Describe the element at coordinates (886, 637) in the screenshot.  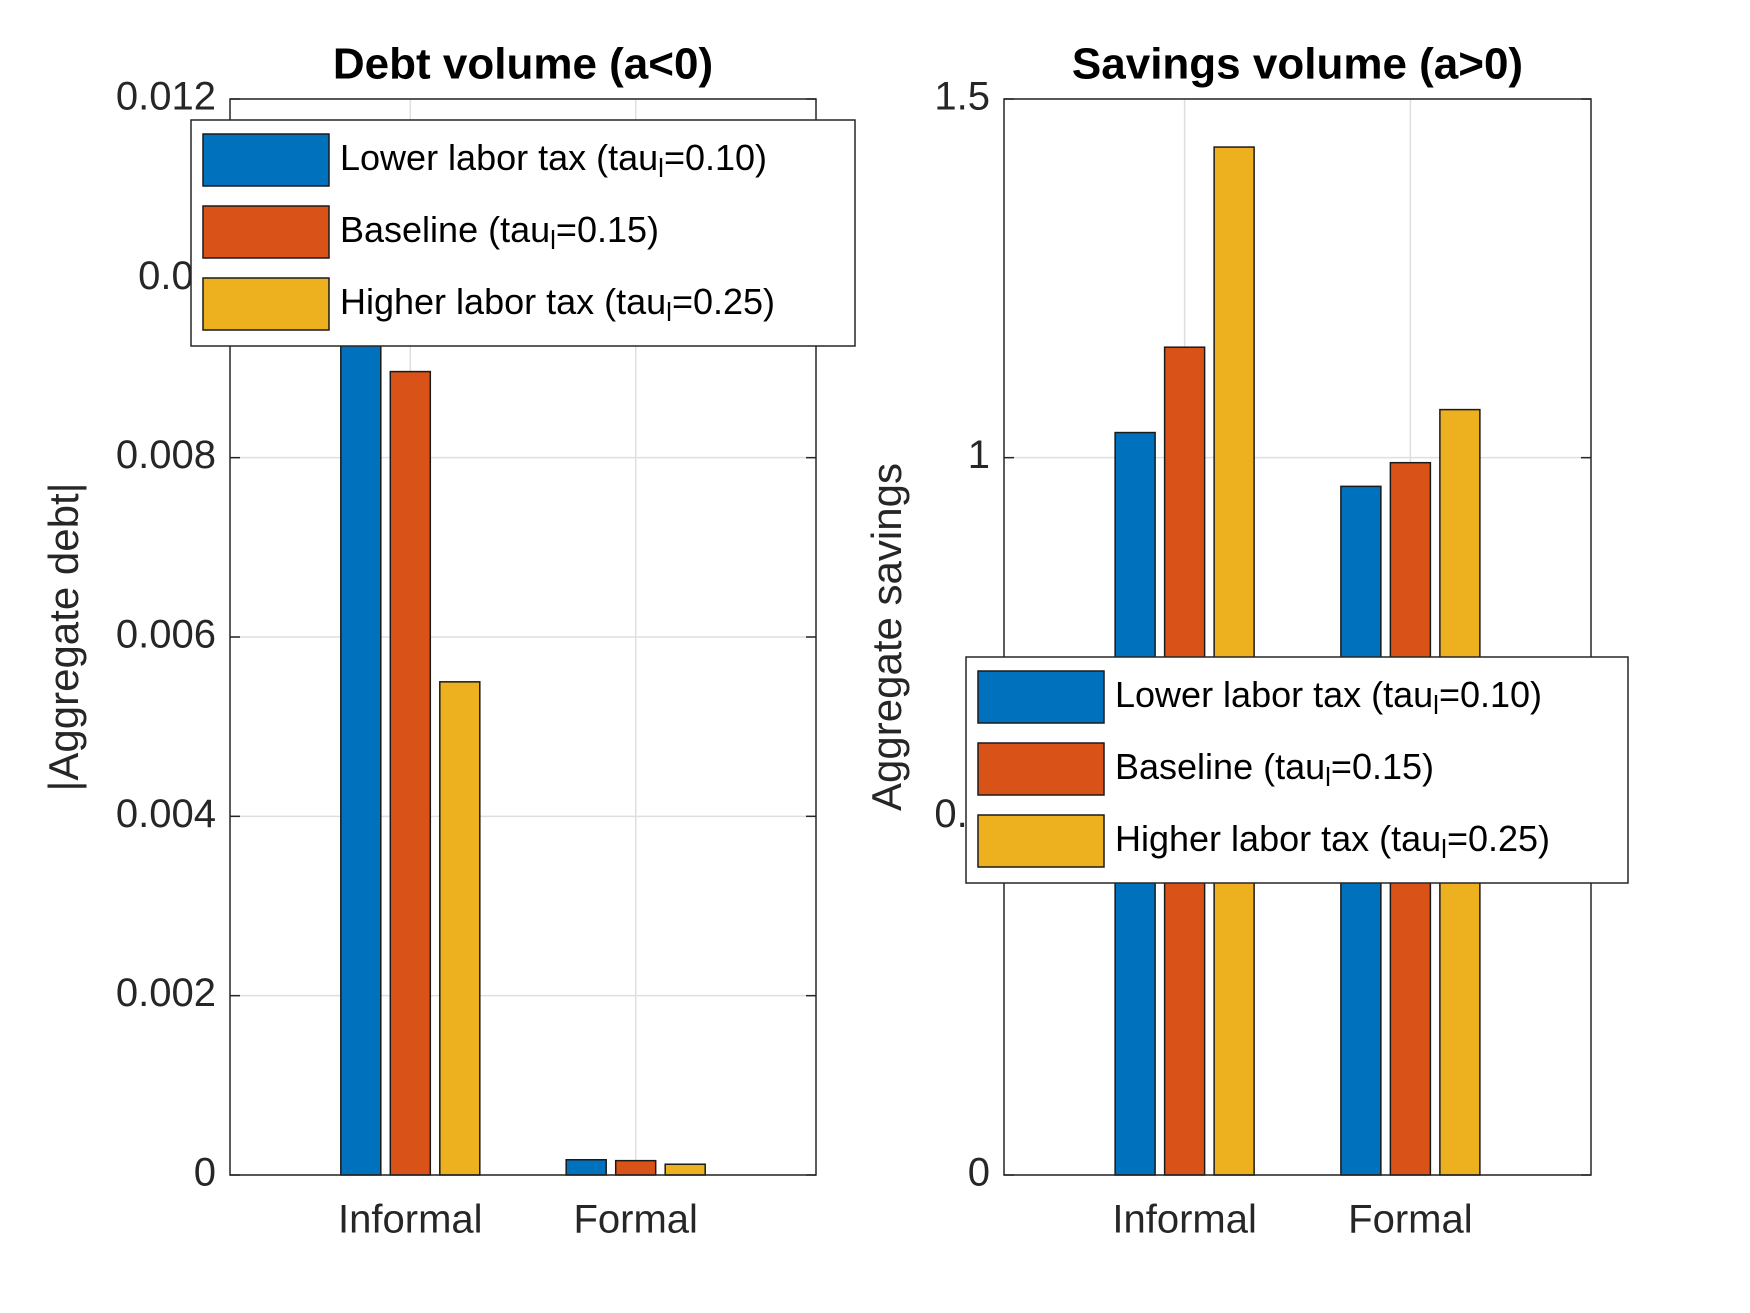
I see `y-axis-label: Aggregate savings` at that location.